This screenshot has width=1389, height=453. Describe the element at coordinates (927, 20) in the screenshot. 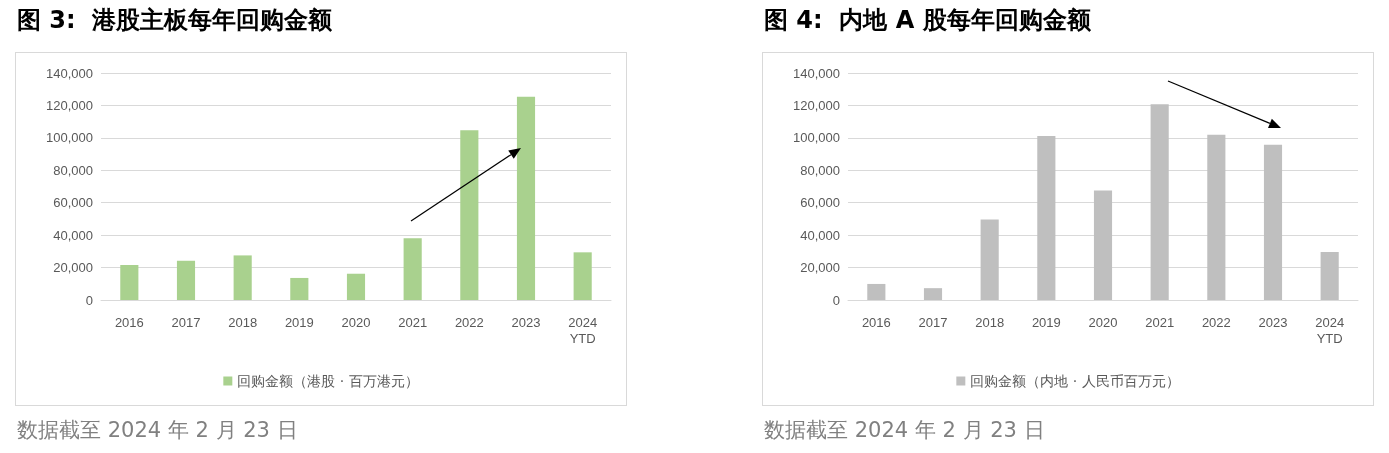

I see `chart-title: 图 4: 内地 A 股每年回购金额` at that location.